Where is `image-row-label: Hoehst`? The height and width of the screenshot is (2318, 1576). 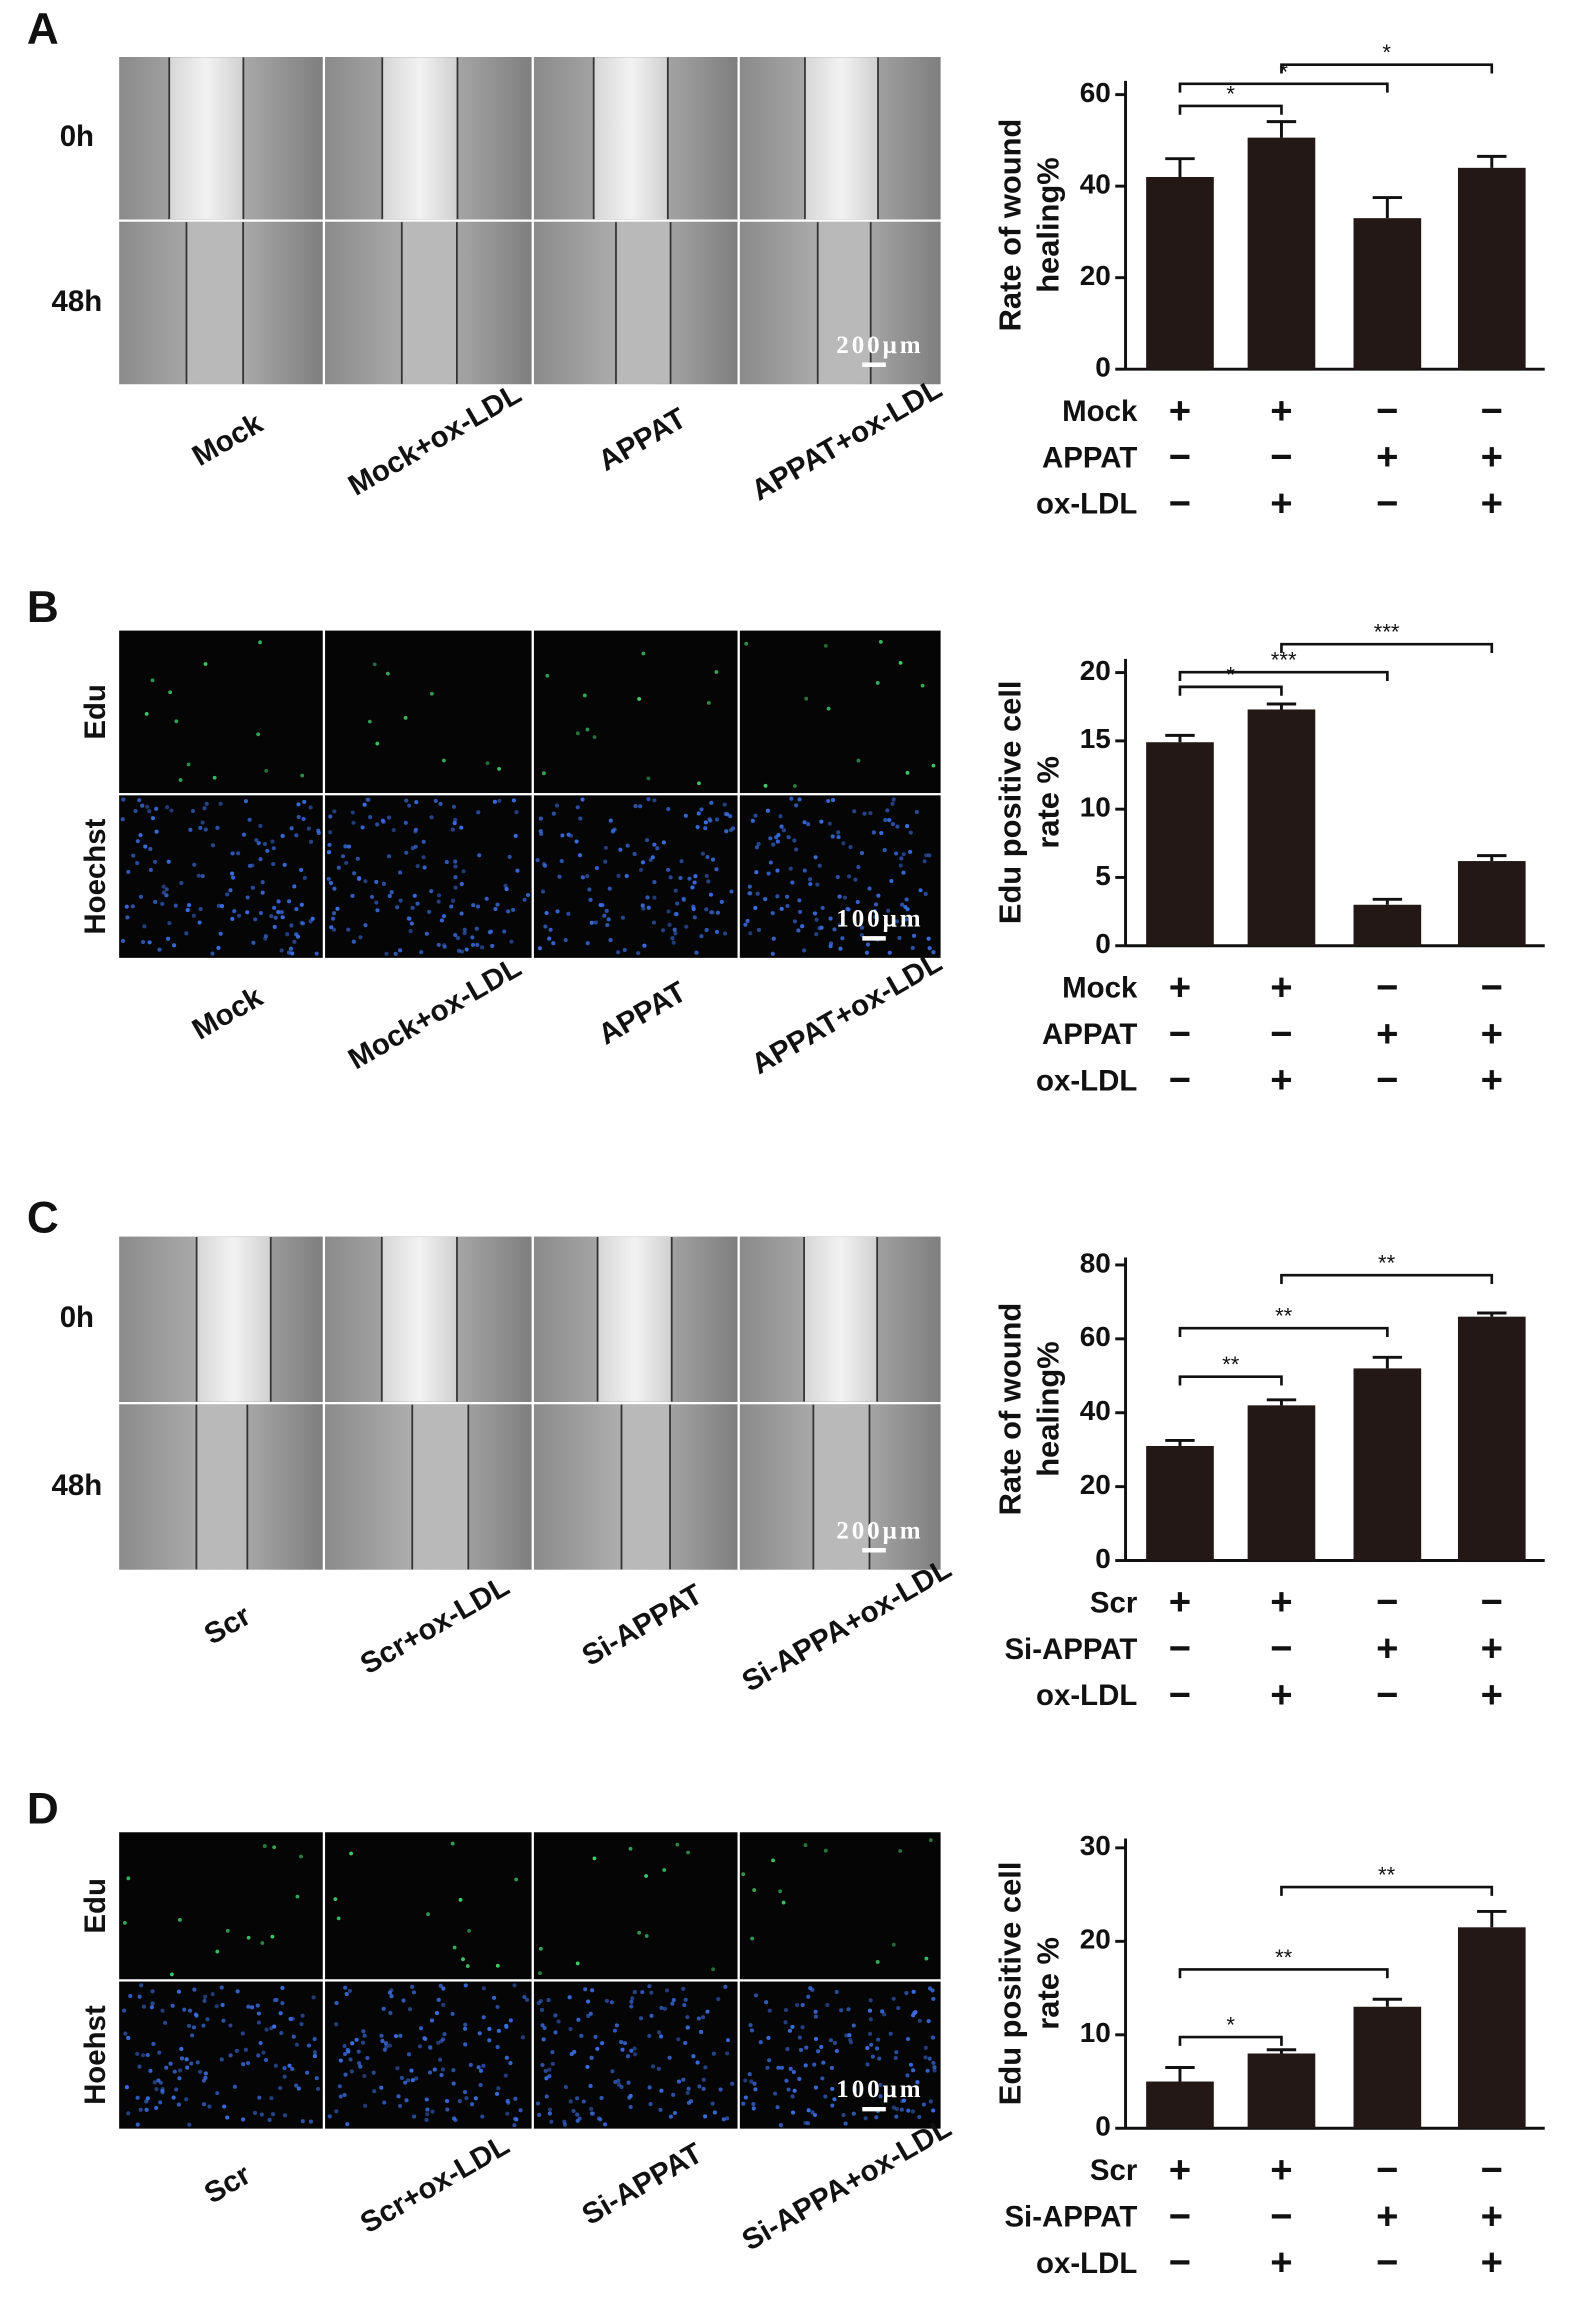 image-row-label: Hoehst is located at coordinates (95, 2055).